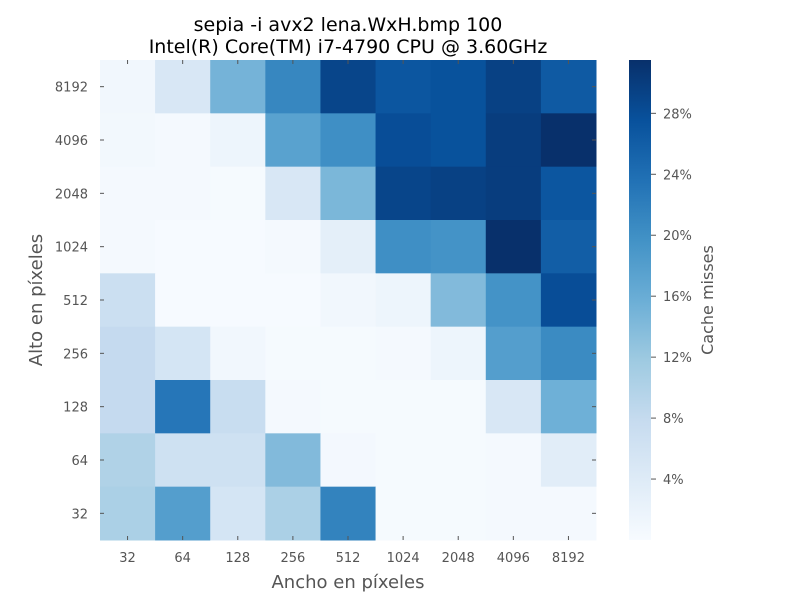 The width and height of the screenshot is (800, 605). What do you see at coordinates (348, 25) in the screenshot?
I see `chart-title: sepia -i avx2 lena.WxH.bmp 100` at bounding box center [348, 25].